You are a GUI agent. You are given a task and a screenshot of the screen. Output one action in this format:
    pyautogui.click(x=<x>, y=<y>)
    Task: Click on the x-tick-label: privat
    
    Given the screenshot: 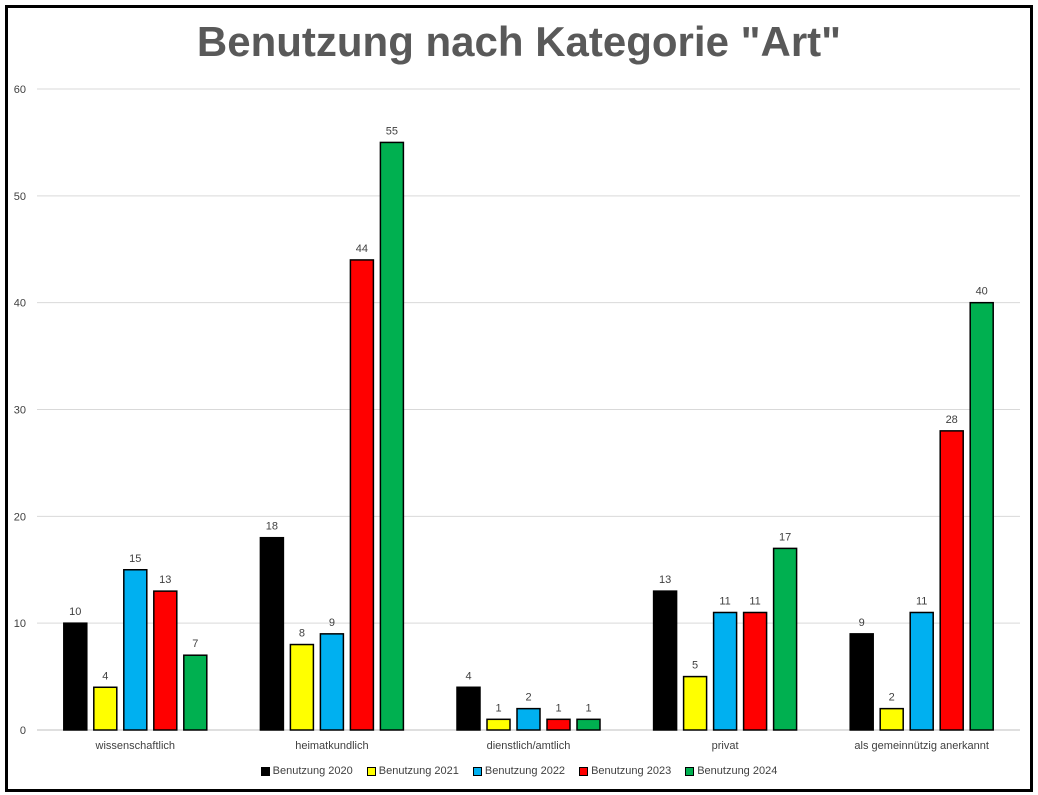 What is the action you would take?
    pyautogui.click(x=725, y=746)
    